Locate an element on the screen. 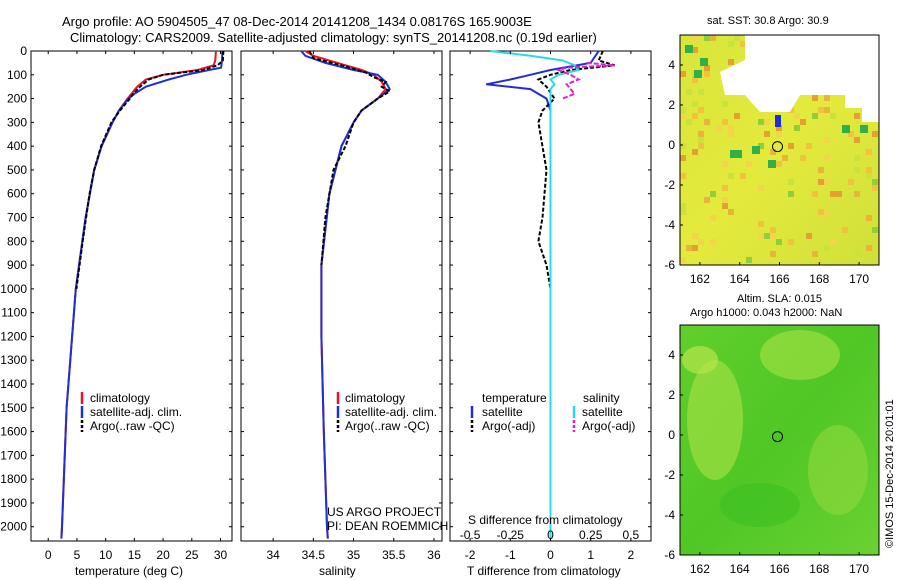 This screenshot has height=580, width=900. sla-map-y-ticks: 4 2 0 -2 -4 -6 is located at coordinates (673, 455).